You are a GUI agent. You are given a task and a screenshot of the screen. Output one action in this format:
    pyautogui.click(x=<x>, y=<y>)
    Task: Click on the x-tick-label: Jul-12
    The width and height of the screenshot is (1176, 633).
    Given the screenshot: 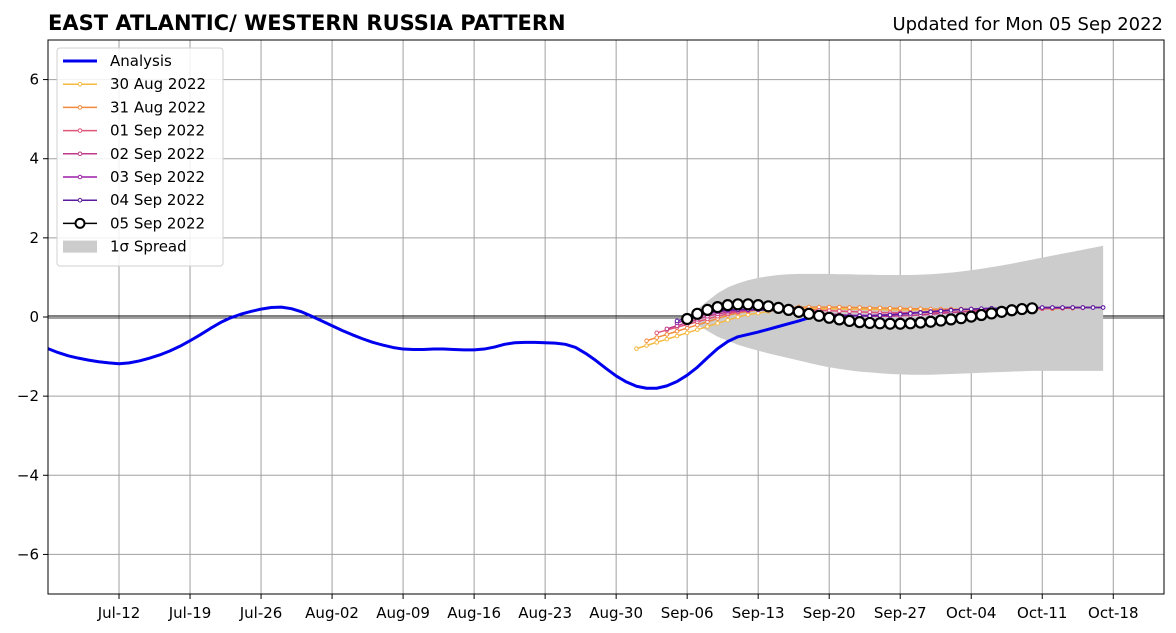 What is the action you would take?
    pyautogui.click(x=119, y=613)
    